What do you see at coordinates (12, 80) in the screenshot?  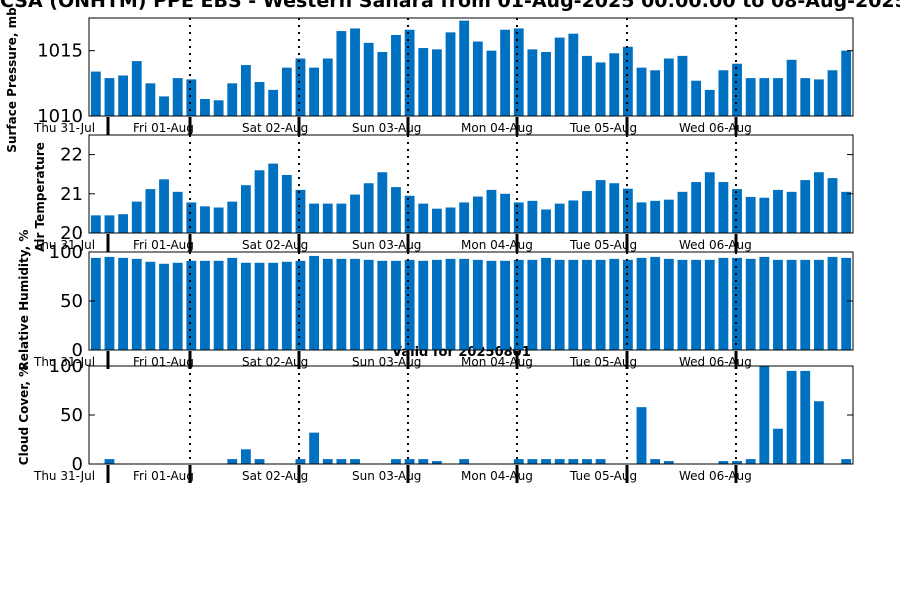 I see `ylabel-panel-1: Surface Pressure, mb` at bounding box center [12, 80].